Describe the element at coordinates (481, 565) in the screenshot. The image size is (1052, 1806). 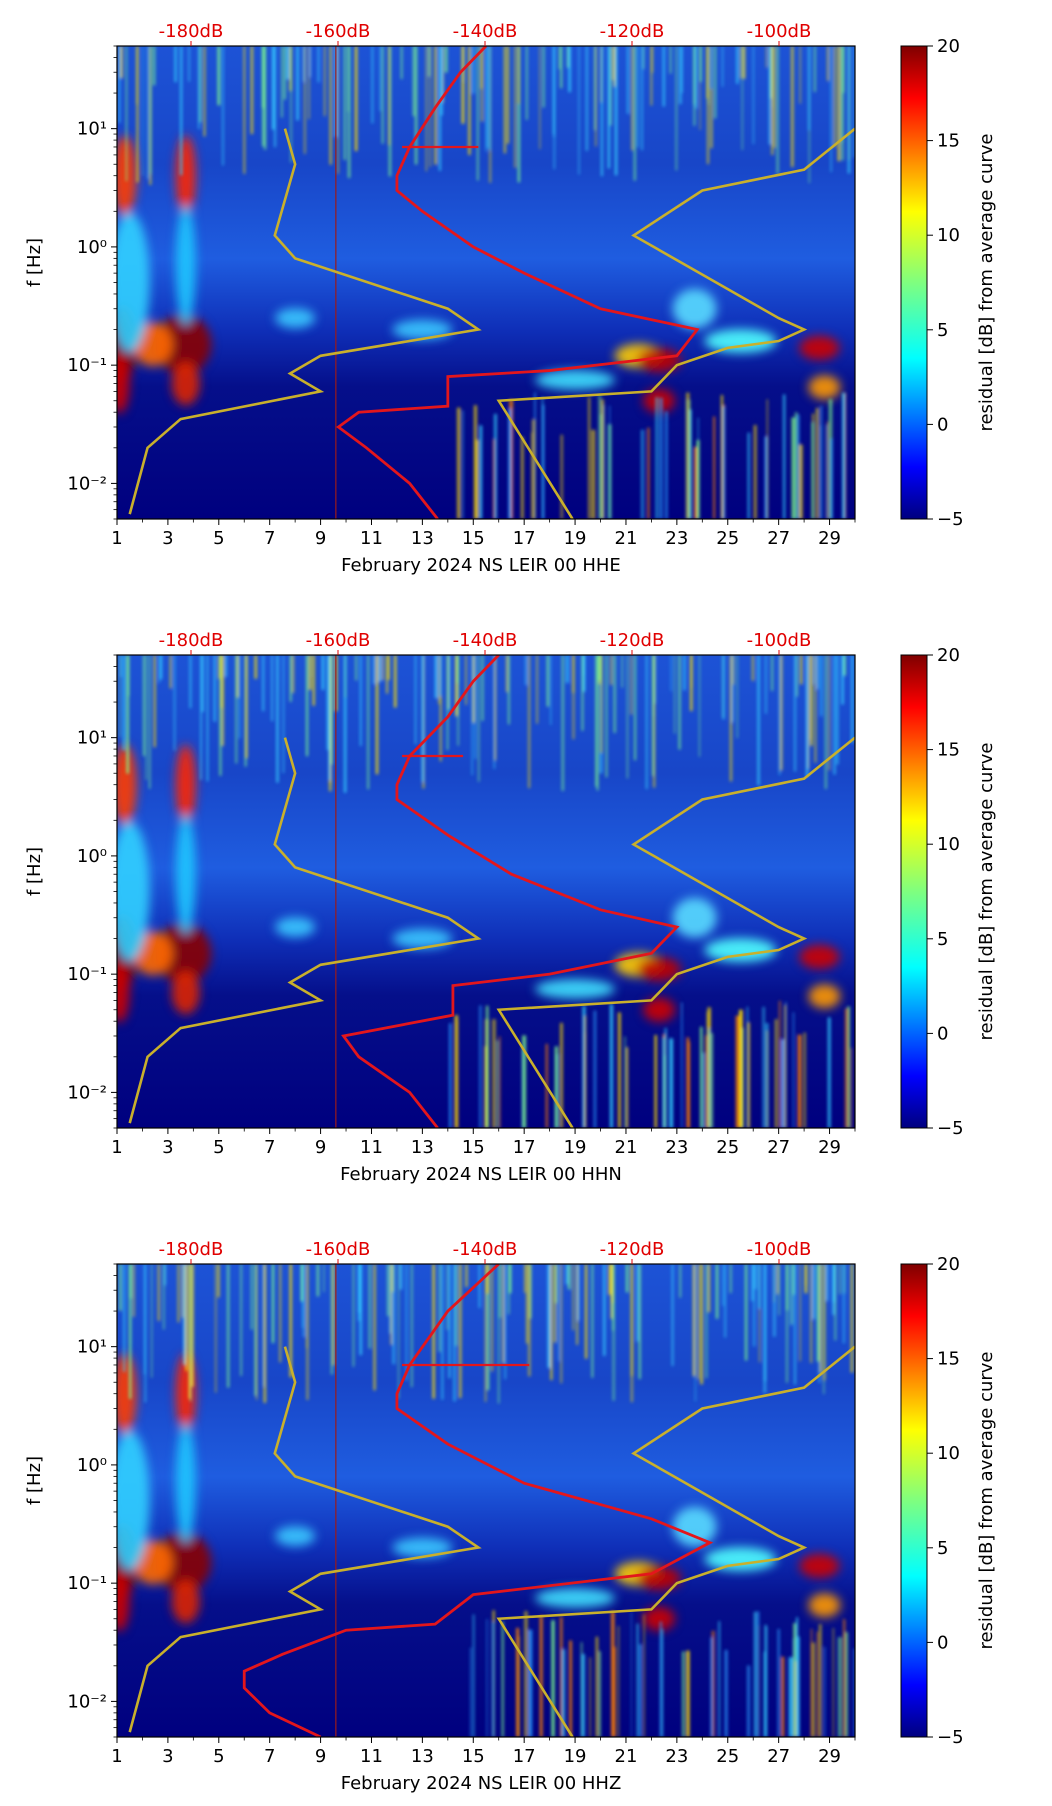
I see `x-axis-title: February 2024 NS LEIR 00 HHE` at that location.